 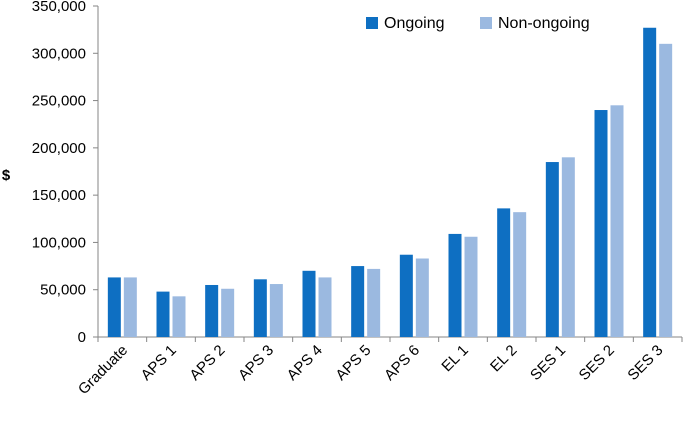 What do you see at coordinates (503, 358) in the screenshot?
I see `x-tick-label: EL 2` at bounding box center [503, 358].